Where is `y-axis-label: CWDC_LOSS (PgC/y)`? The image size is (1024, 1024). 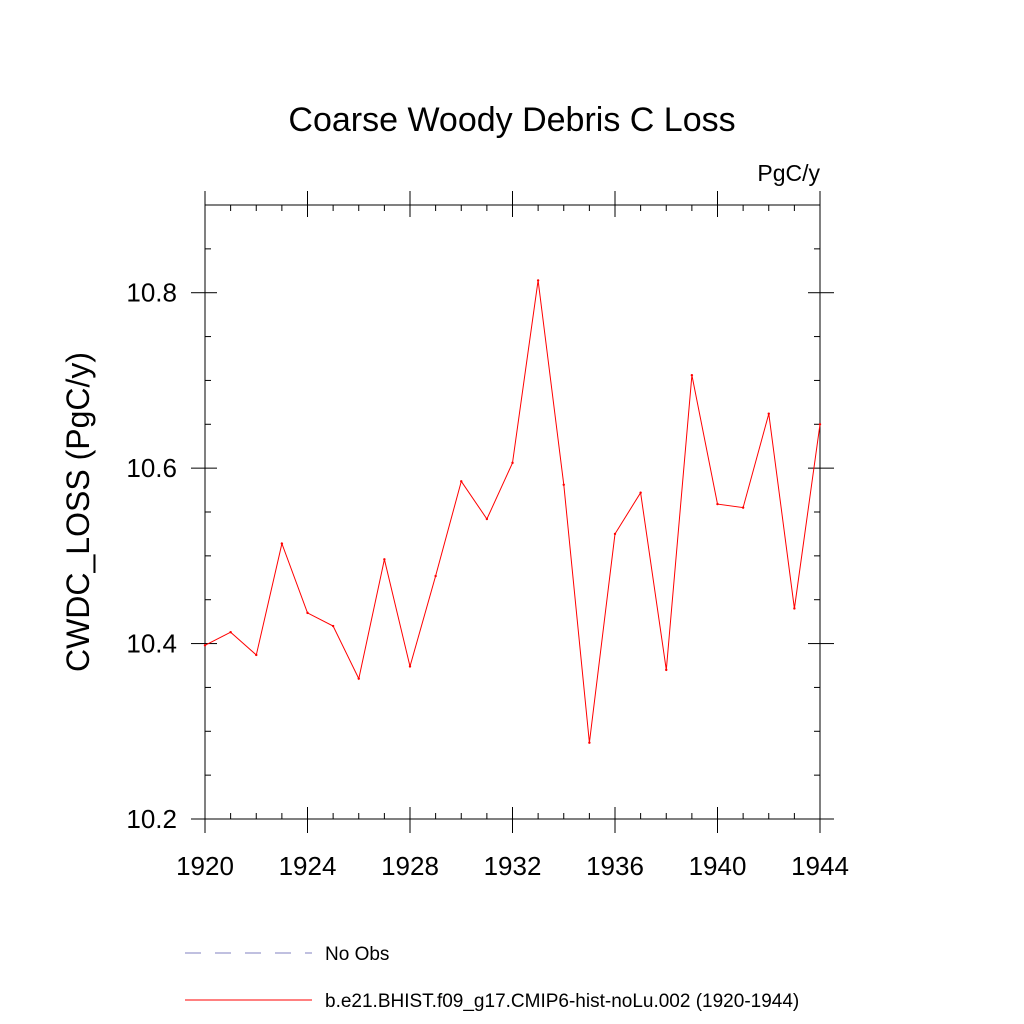
y-axis-label: CWDC_LOSS (PgC/y) is located at coordinates (78, 512).